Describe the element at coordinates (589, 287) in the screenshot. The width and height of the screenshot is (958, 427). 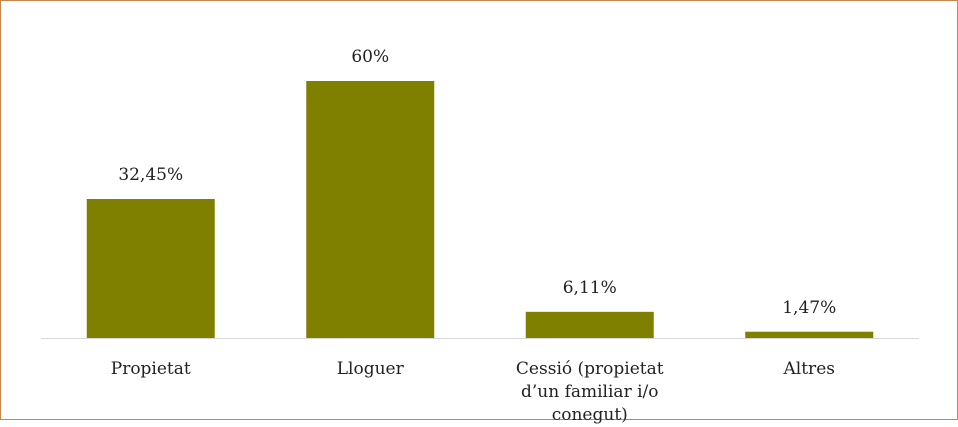
I see `value-label: 6,11%` at that location.